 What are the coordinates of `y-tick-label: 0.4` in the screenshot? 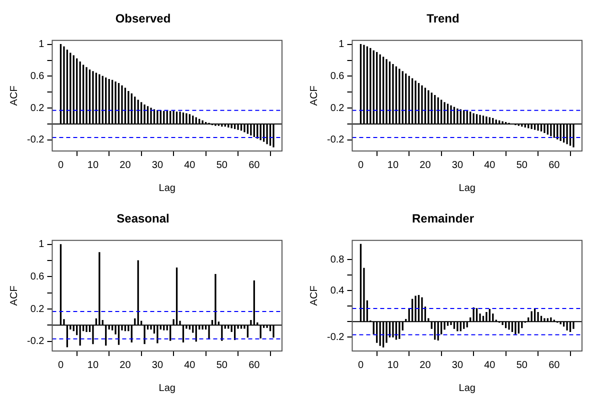 It's located at (337, 290).